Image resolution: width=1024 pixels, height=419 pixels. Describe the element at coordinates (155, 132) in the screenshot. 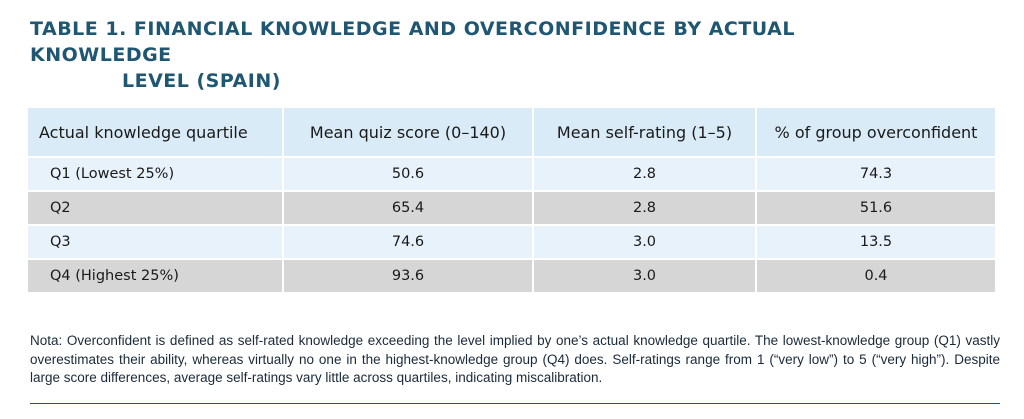

I see `header-quartile: Actual knowledge quartile` at that location.